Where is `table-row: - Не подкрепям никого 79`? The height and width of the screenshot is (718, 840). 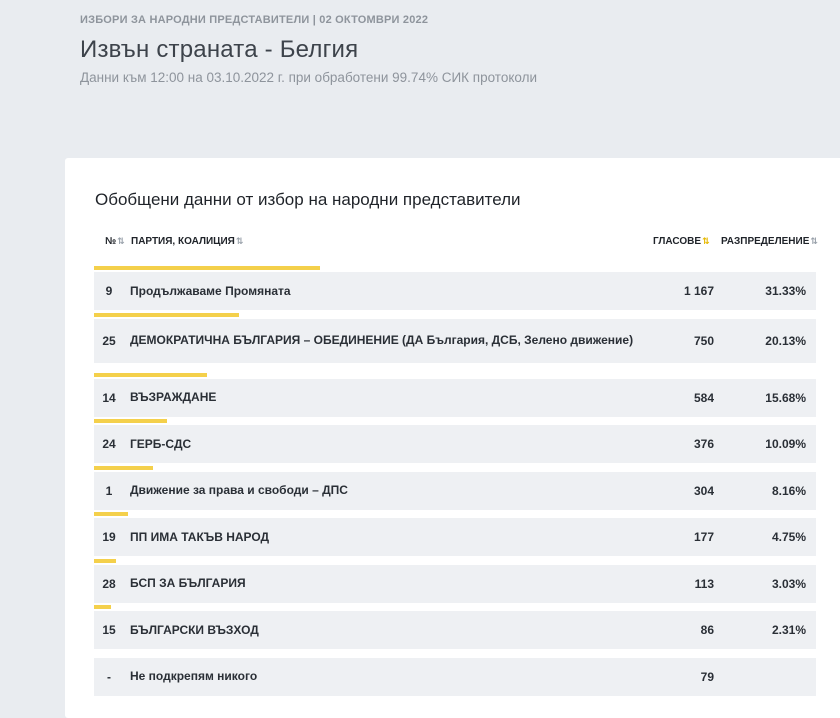
table-row: - Не подкрепям никого 79 is located at coordinates (455, 675).